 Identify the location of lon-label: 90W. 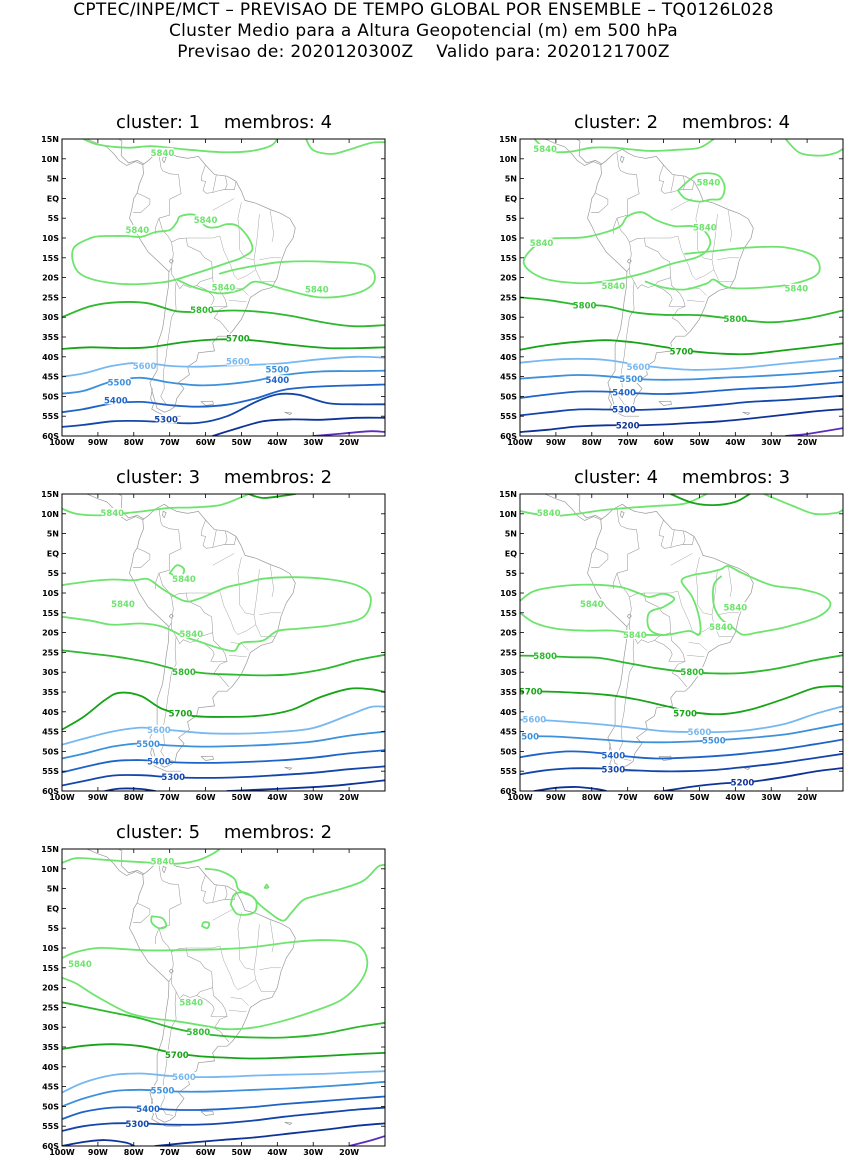
(556, 797).